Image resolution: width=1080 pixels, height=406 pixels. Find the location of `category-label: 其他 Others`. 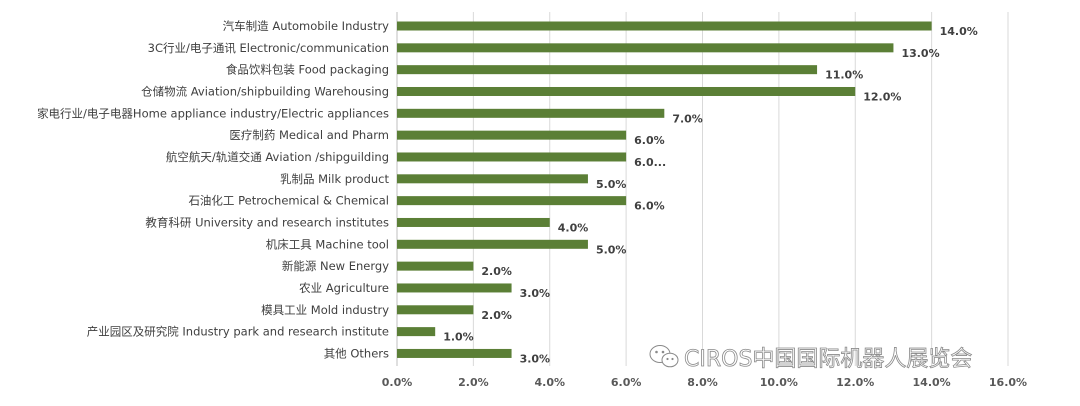

category-label: 其他 Others is located at coordinates (356, 353).